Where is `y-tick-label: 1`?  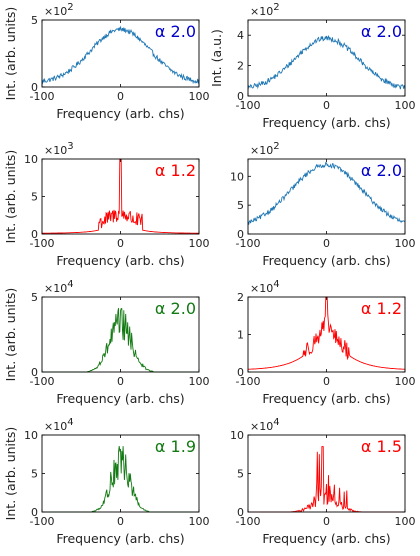 y-tick-label: 1 is located at coordinates (240, 335).